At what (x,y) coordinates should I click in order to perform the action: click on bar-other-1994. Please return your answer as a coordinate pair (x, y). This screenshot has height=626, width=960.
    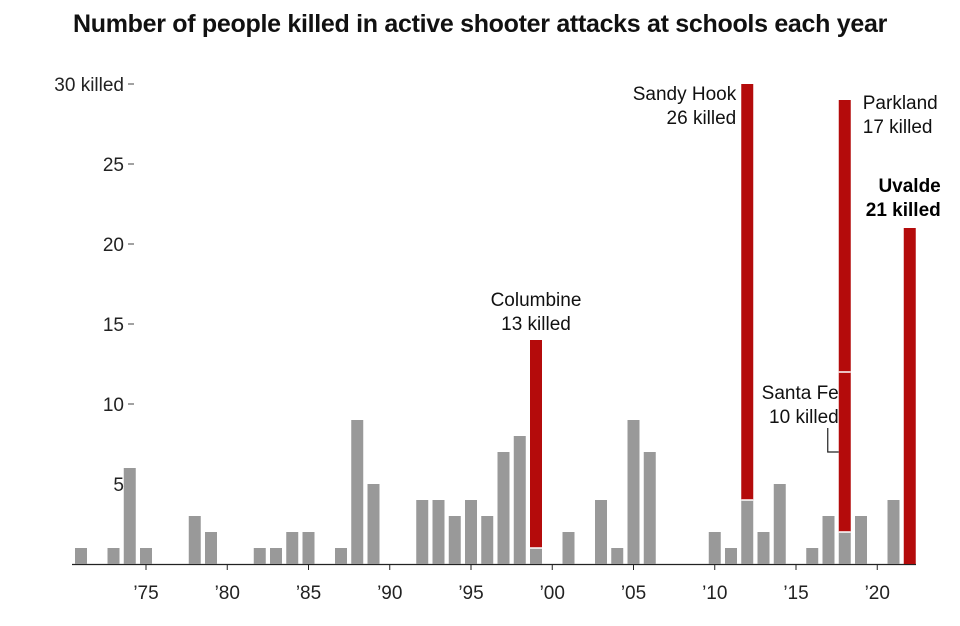
    Looking at the image, I should click on (454, 540).